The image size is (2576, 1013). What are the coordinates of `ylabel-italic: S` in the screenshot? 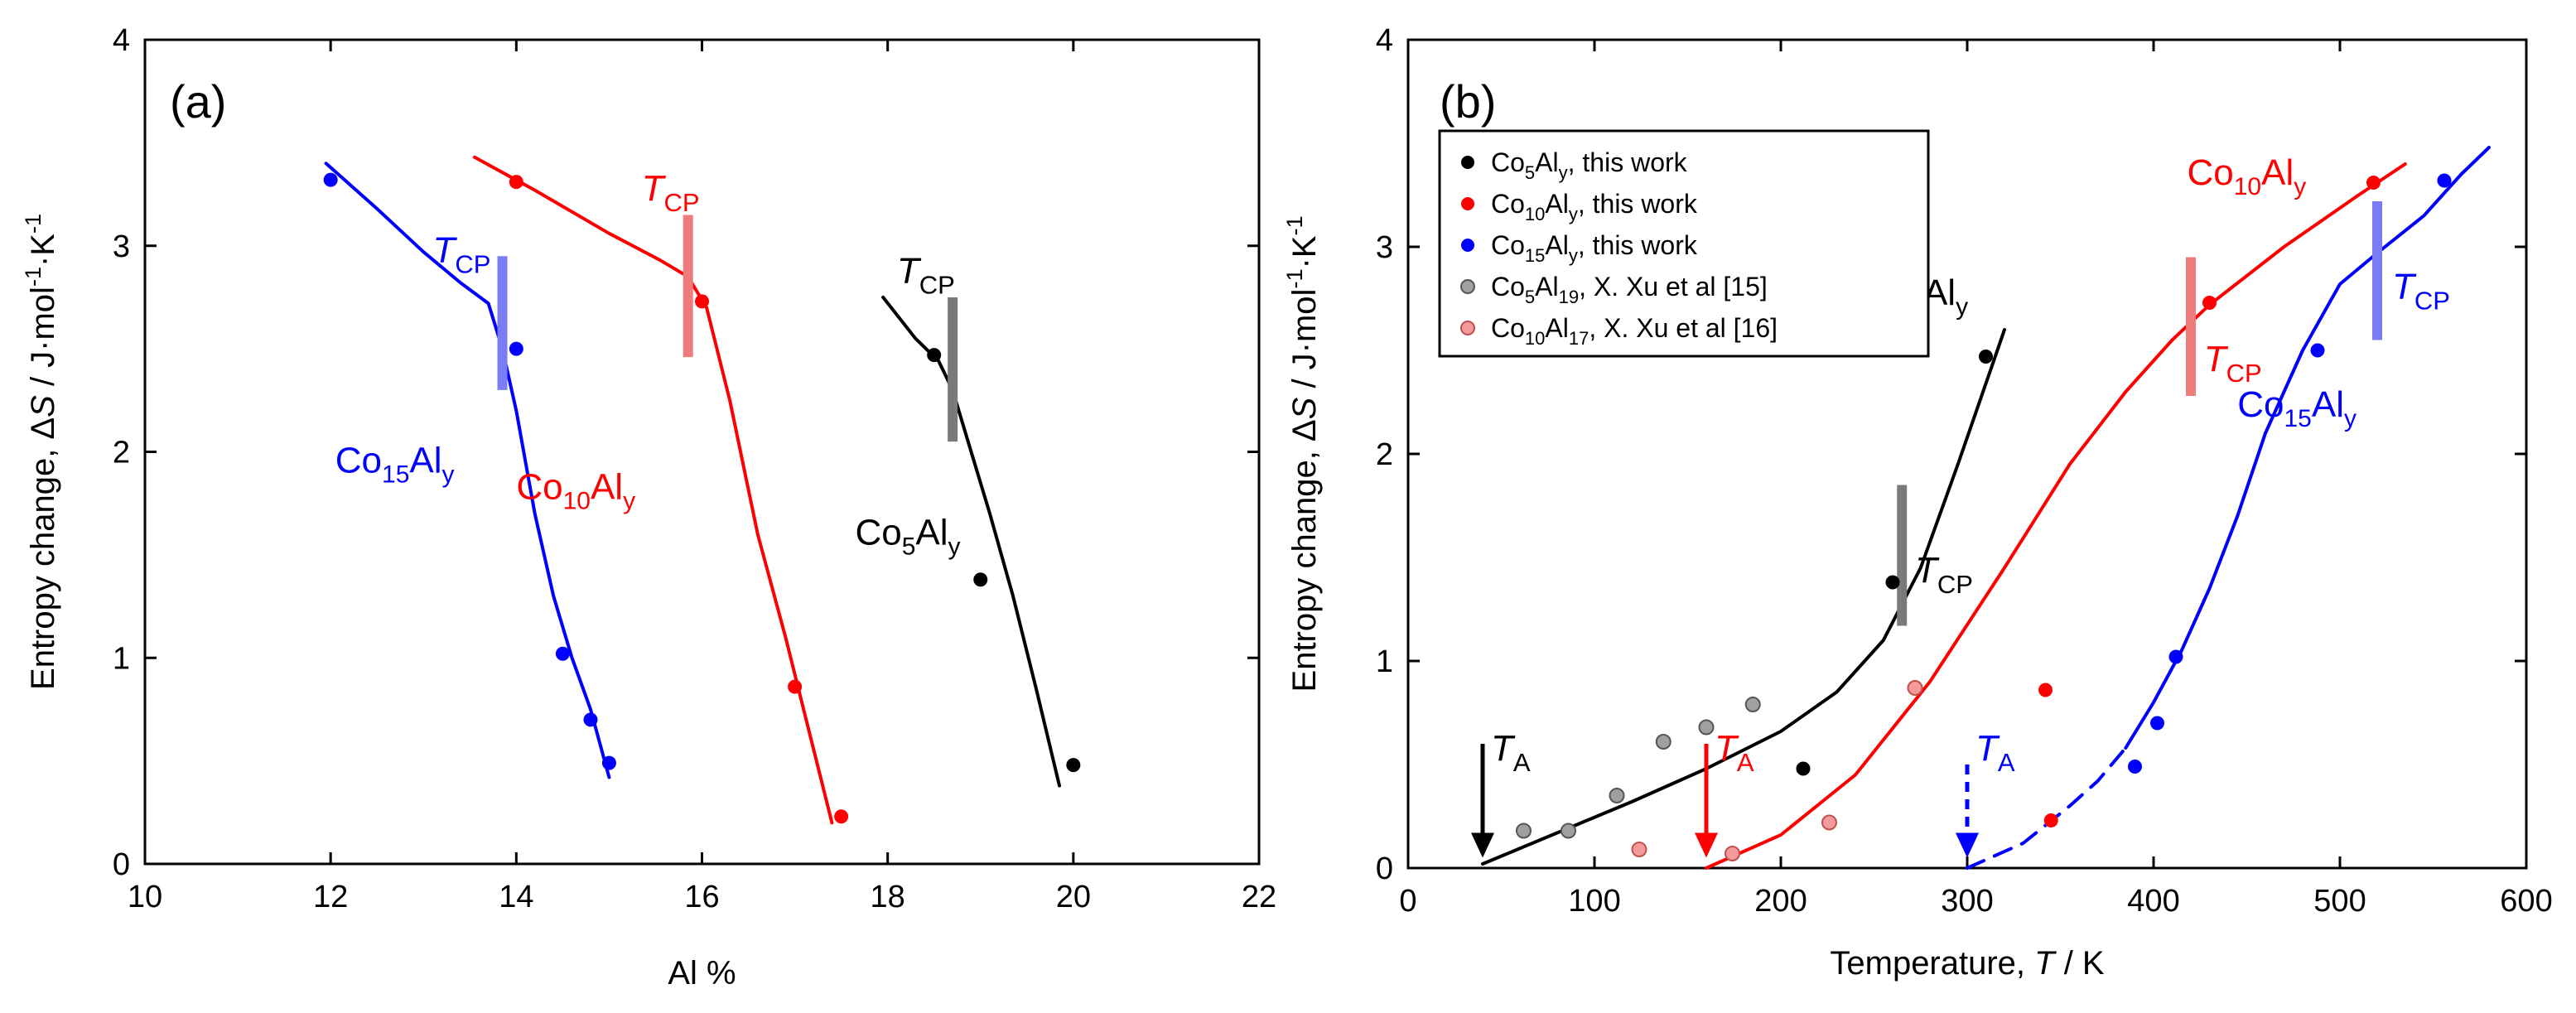 It's located at (1304, 408).